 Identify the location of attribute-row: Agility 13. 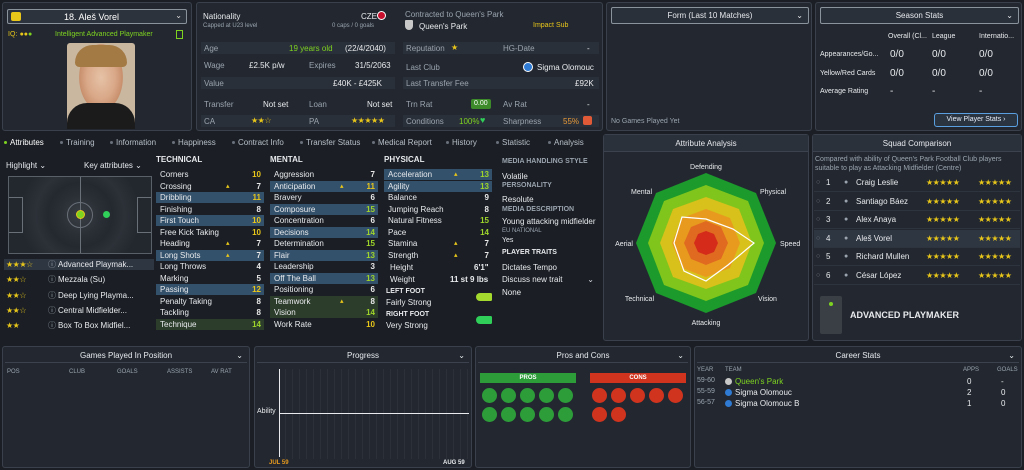
(438, 186).